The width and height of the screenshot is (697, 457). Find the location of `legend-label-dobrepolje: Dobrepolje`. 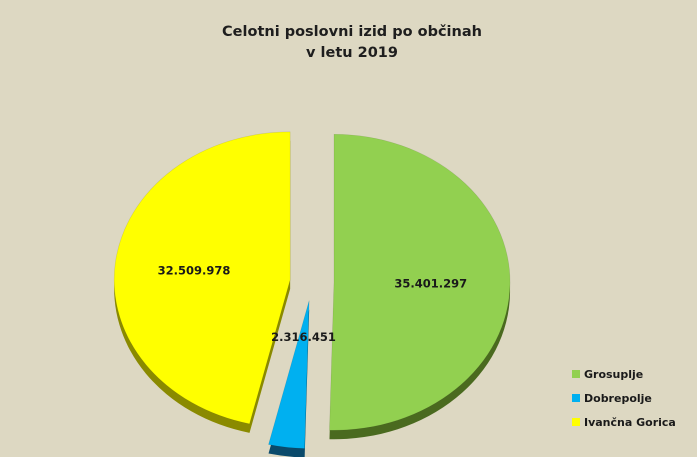

legend-label-dobrepolje: Dobrepolje is located at coordinates (618, 398).